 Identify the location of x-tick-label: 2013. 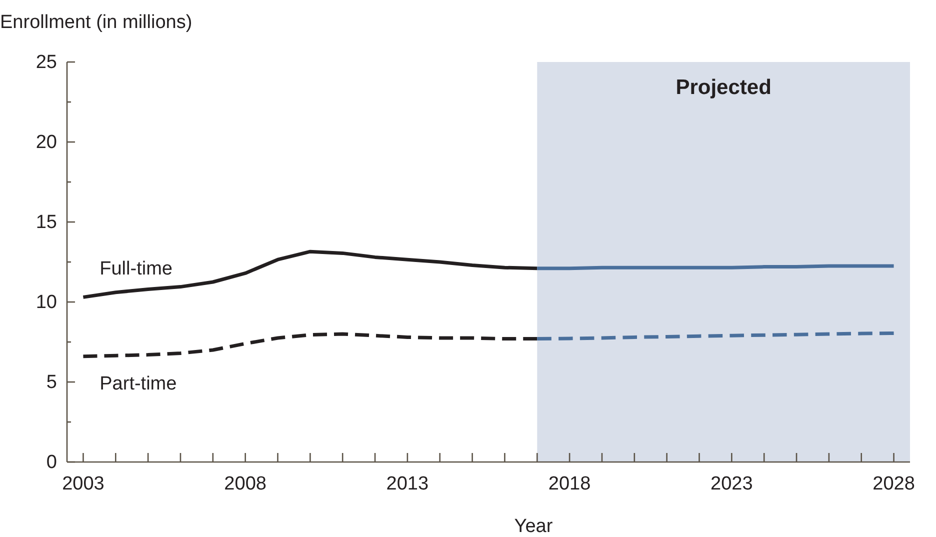
(407, 483).